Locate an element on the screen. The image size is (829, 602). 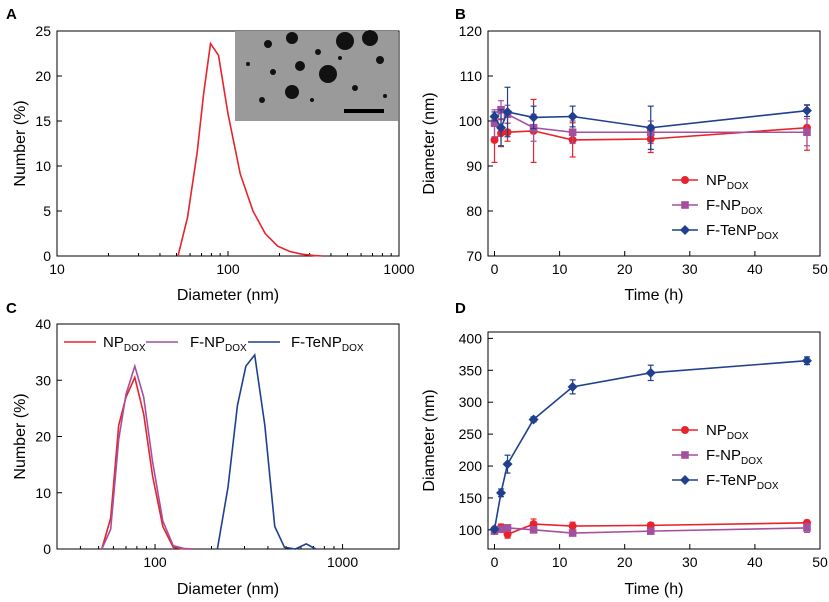
y-tick-label: 350 is located at coordinates (471, 370).